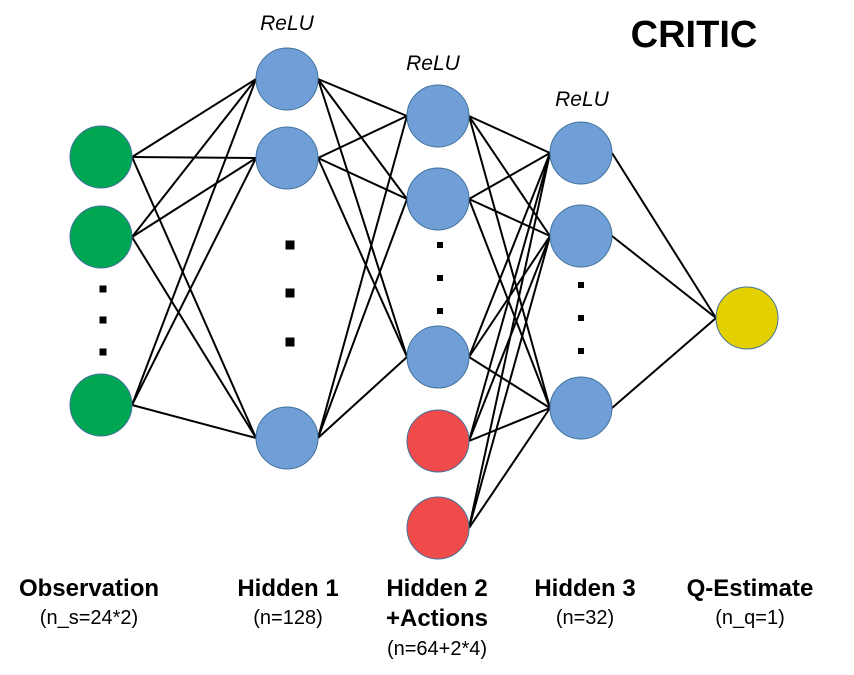  What do you see at coordinates (584, 588) in the screenshot?
I see `hidden3-layer-name: Hidden 3` at bounding box center [584, 588].